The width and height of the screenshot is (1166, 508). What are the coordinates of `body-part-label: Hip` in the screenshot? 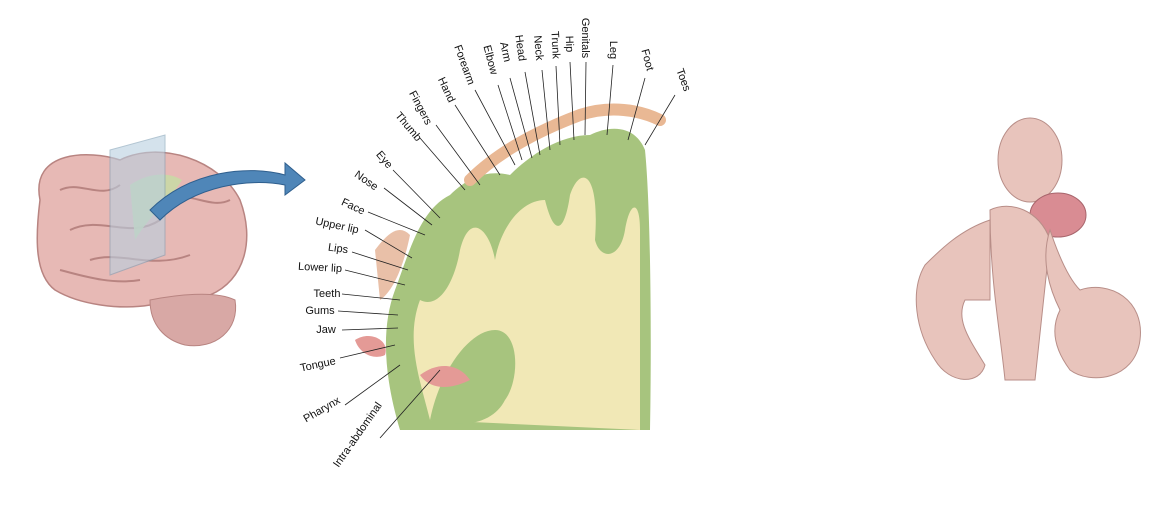 It's located at (569, 44).